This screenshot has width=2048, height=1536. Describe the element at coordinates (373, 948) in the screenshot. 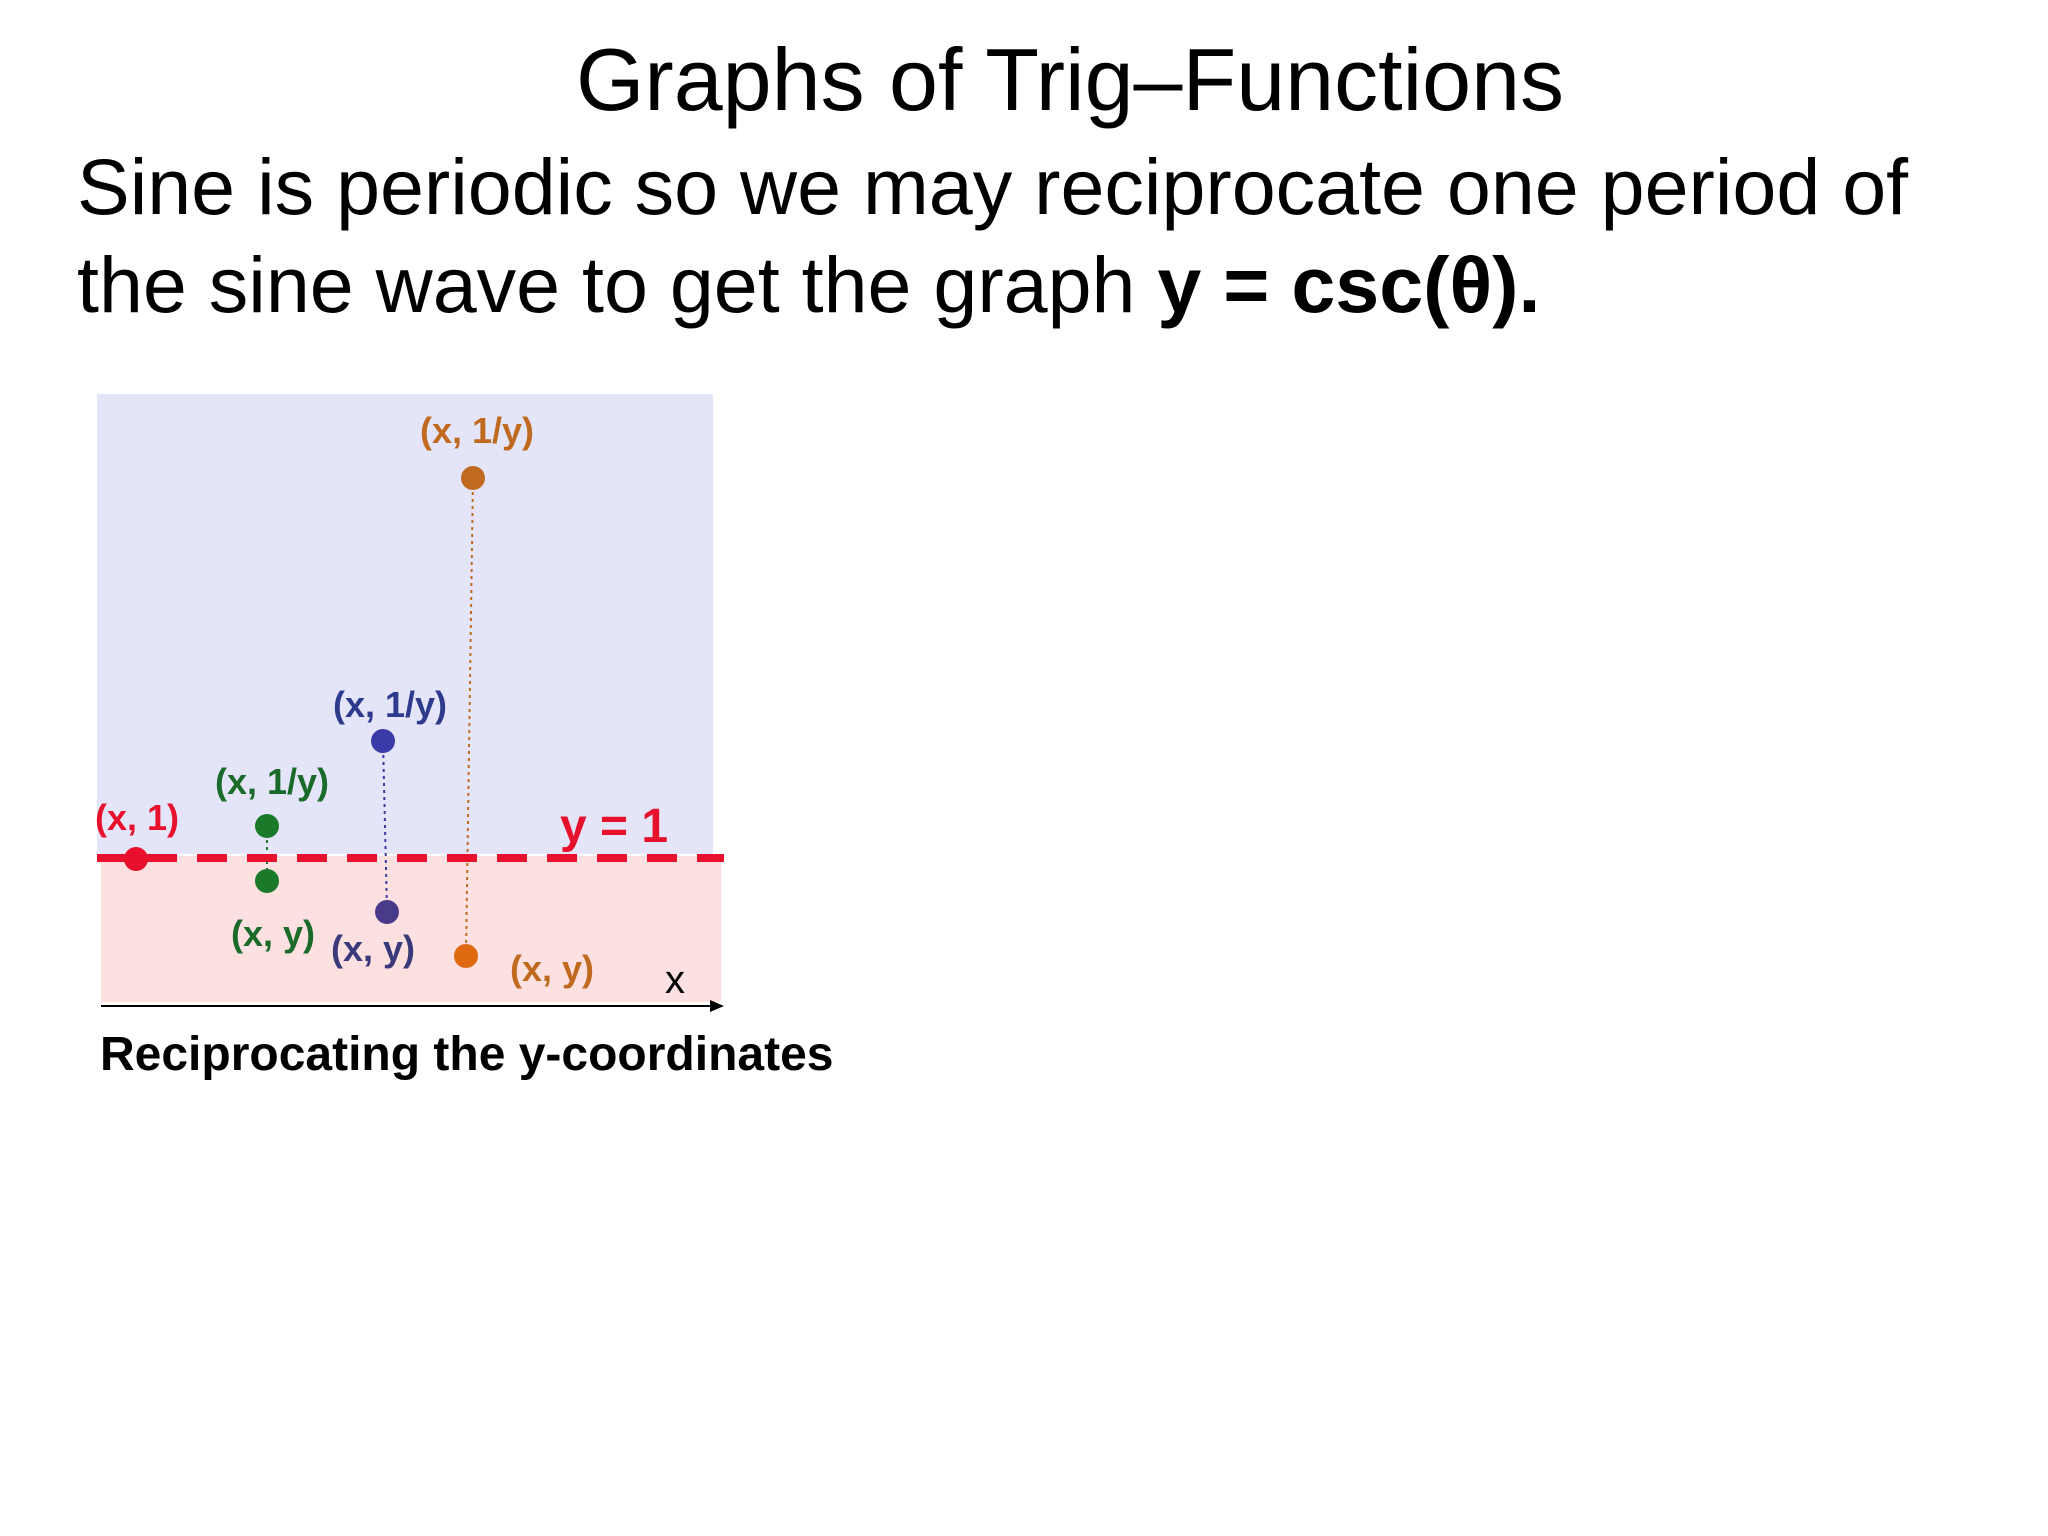

I see `purple-original-label: (x, y)` at that location.